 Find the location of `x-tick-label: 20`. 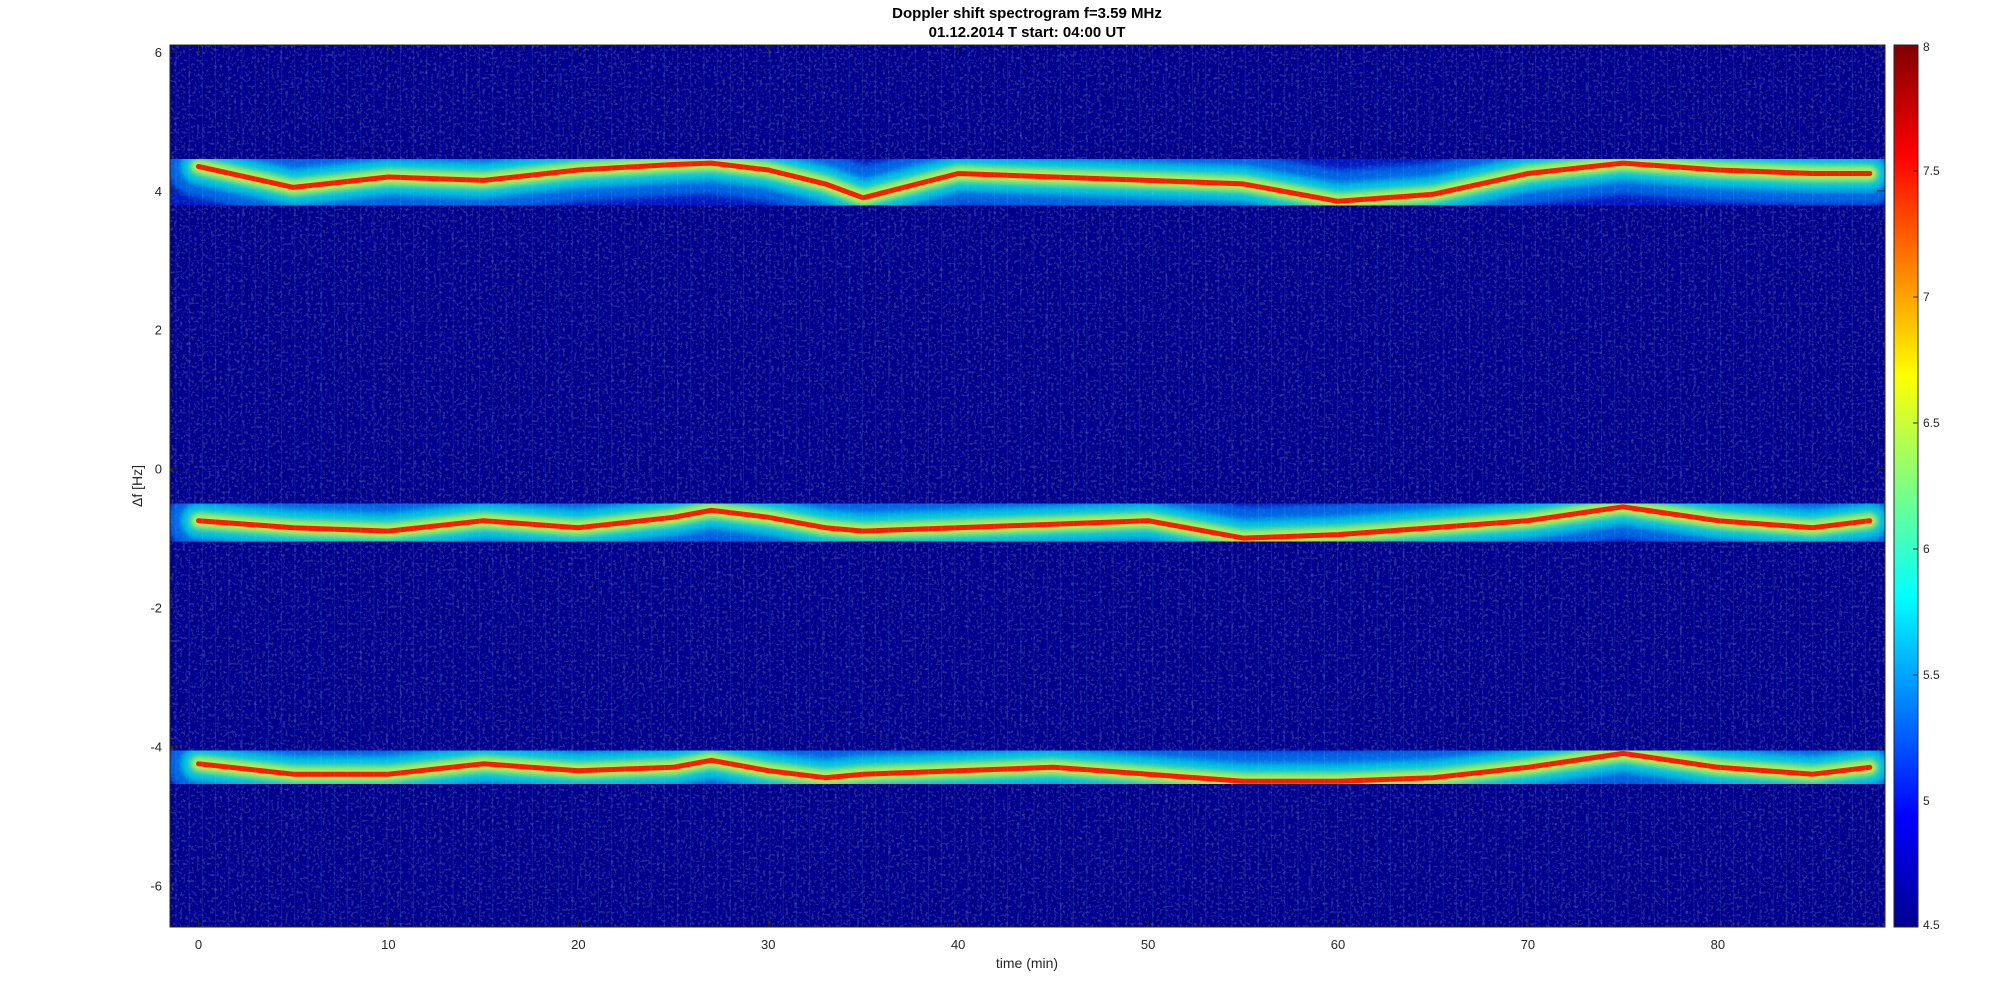

x-tick-label: 20 is located at coordinates (578, 944).